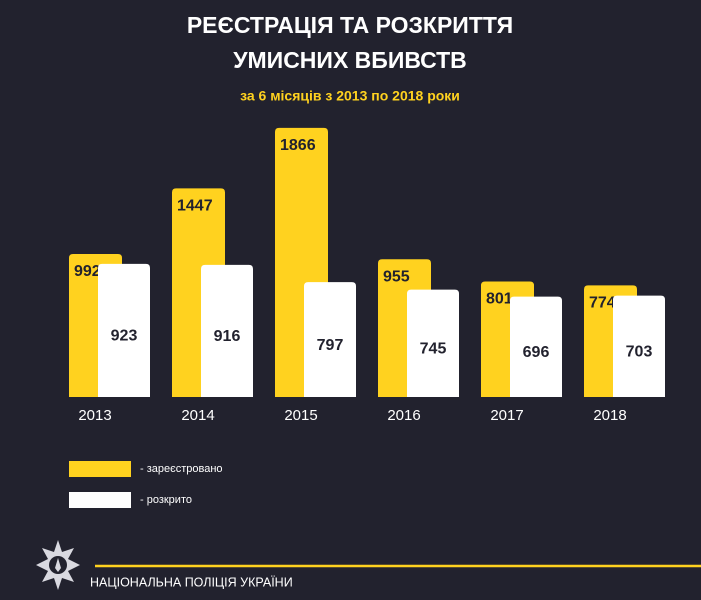  What do you see at coordinates (94, 415) in the screenshot?
I see `x-tick-label: 2013` at bounding box center [94, 415].